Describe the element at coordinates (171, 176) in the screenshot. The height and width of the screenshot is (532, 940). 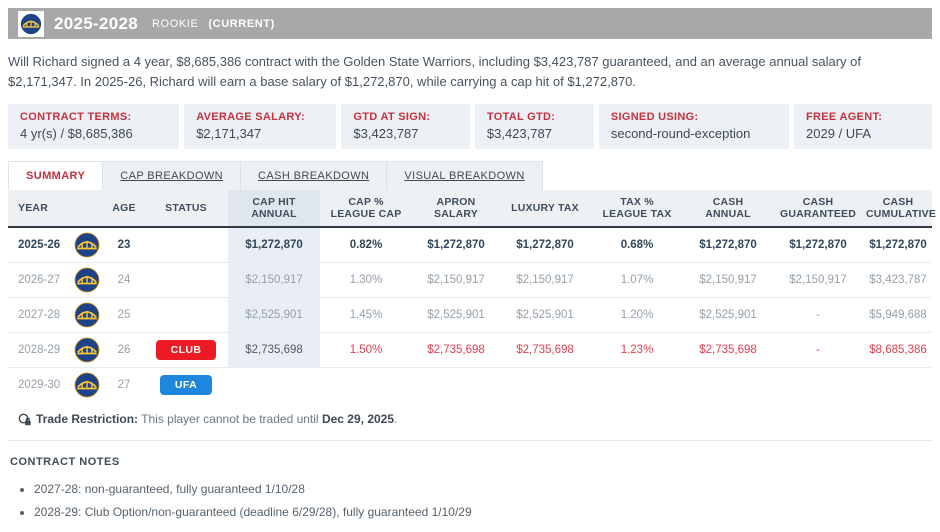
I see `tab-cap-breakdown: CAP BREAKDOWN` at that location.